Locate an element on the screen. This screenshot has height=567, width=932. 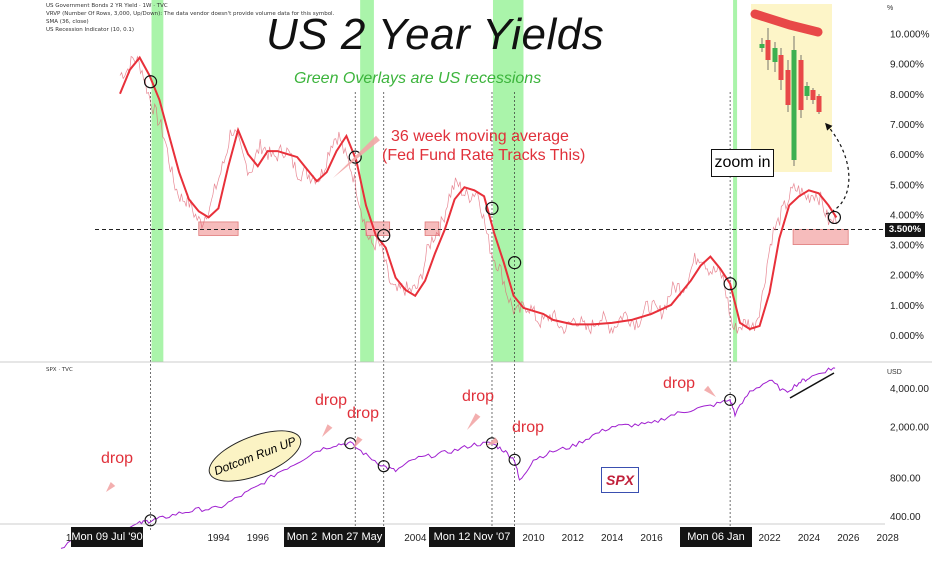
spx-tick-label: 400.00 is located at coordinates (905, 517).